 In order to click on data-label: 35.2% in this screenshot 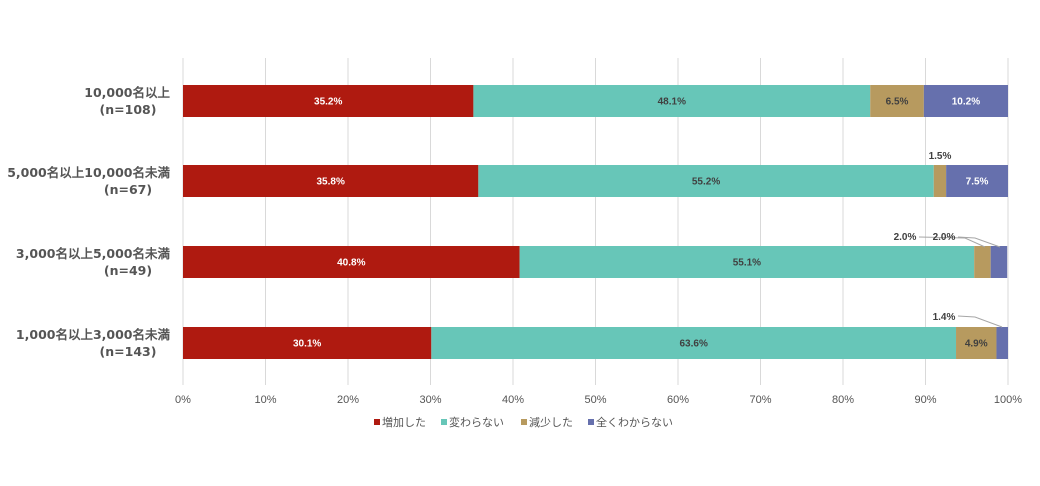, I will do `click(328, 102)`.